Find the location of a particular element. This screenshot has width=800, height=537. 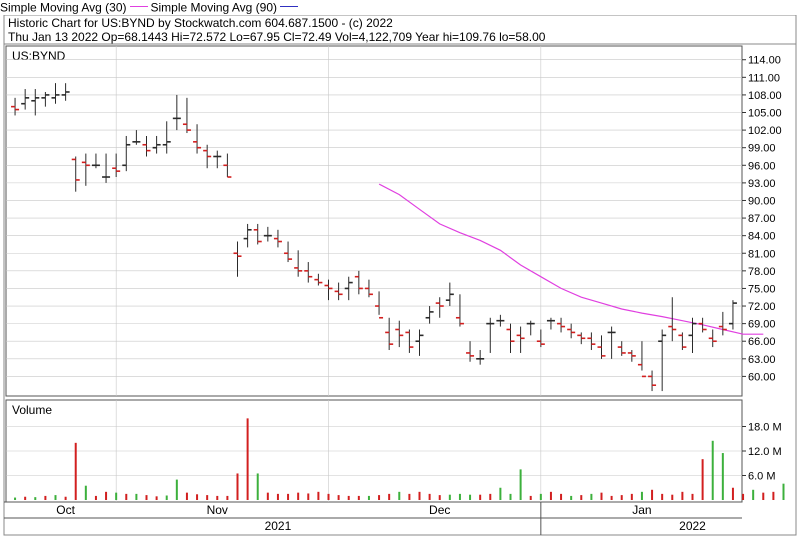

price-tick-label: 102.00 is located at coordinates (765, 131).